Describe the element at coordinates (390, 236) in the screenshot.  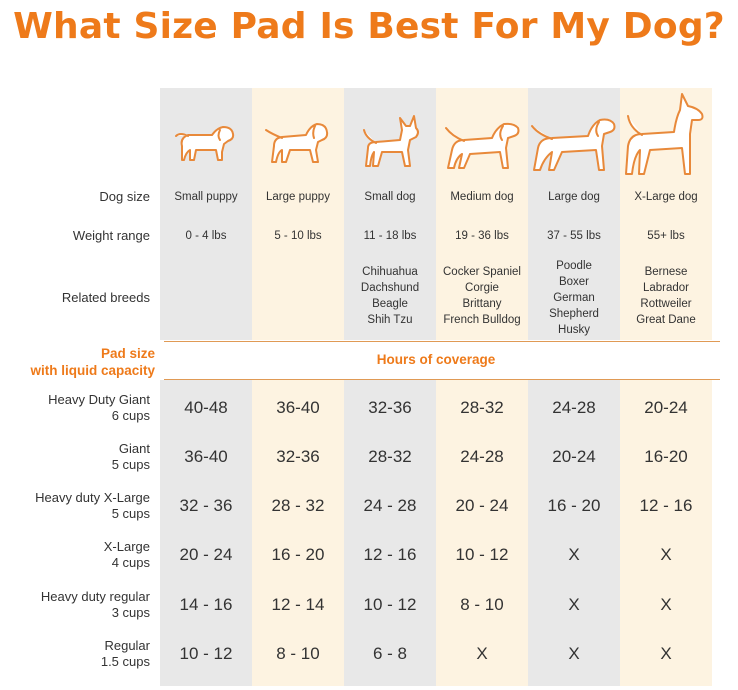
I see `weight-range-cell: 11 - 18 lbs` at that location.